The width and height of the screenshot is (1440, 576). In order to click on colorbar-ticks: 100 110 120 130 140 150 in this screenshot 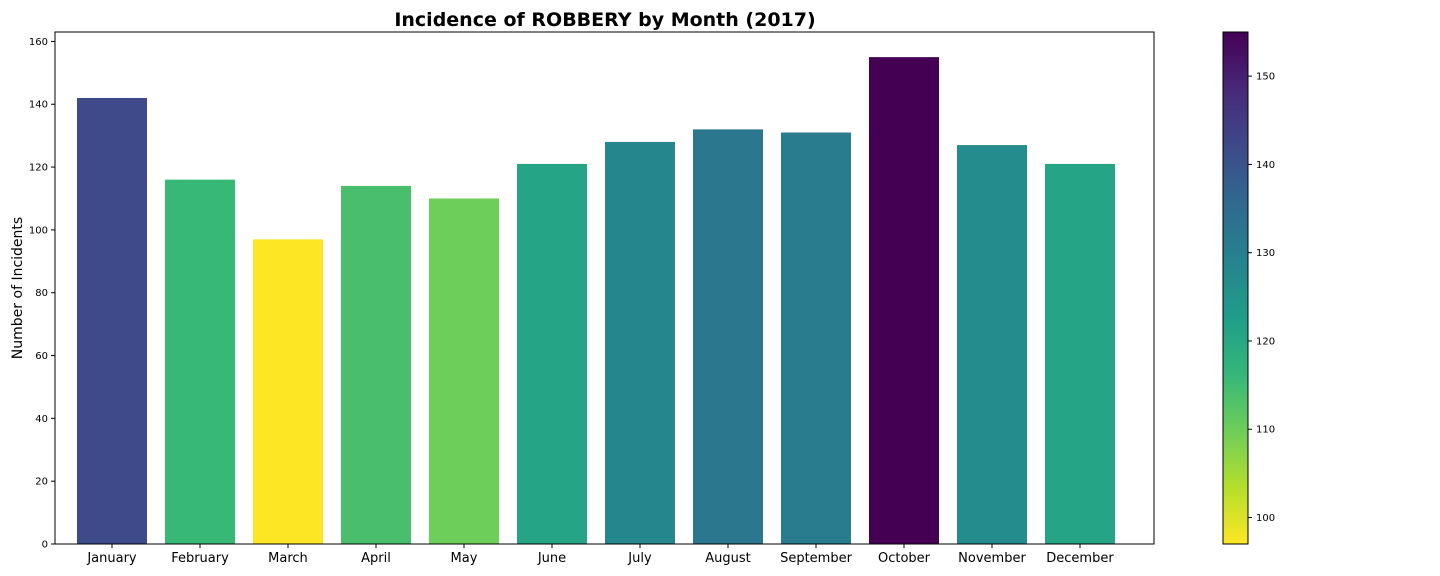, I will do `click(1261, 298)`.